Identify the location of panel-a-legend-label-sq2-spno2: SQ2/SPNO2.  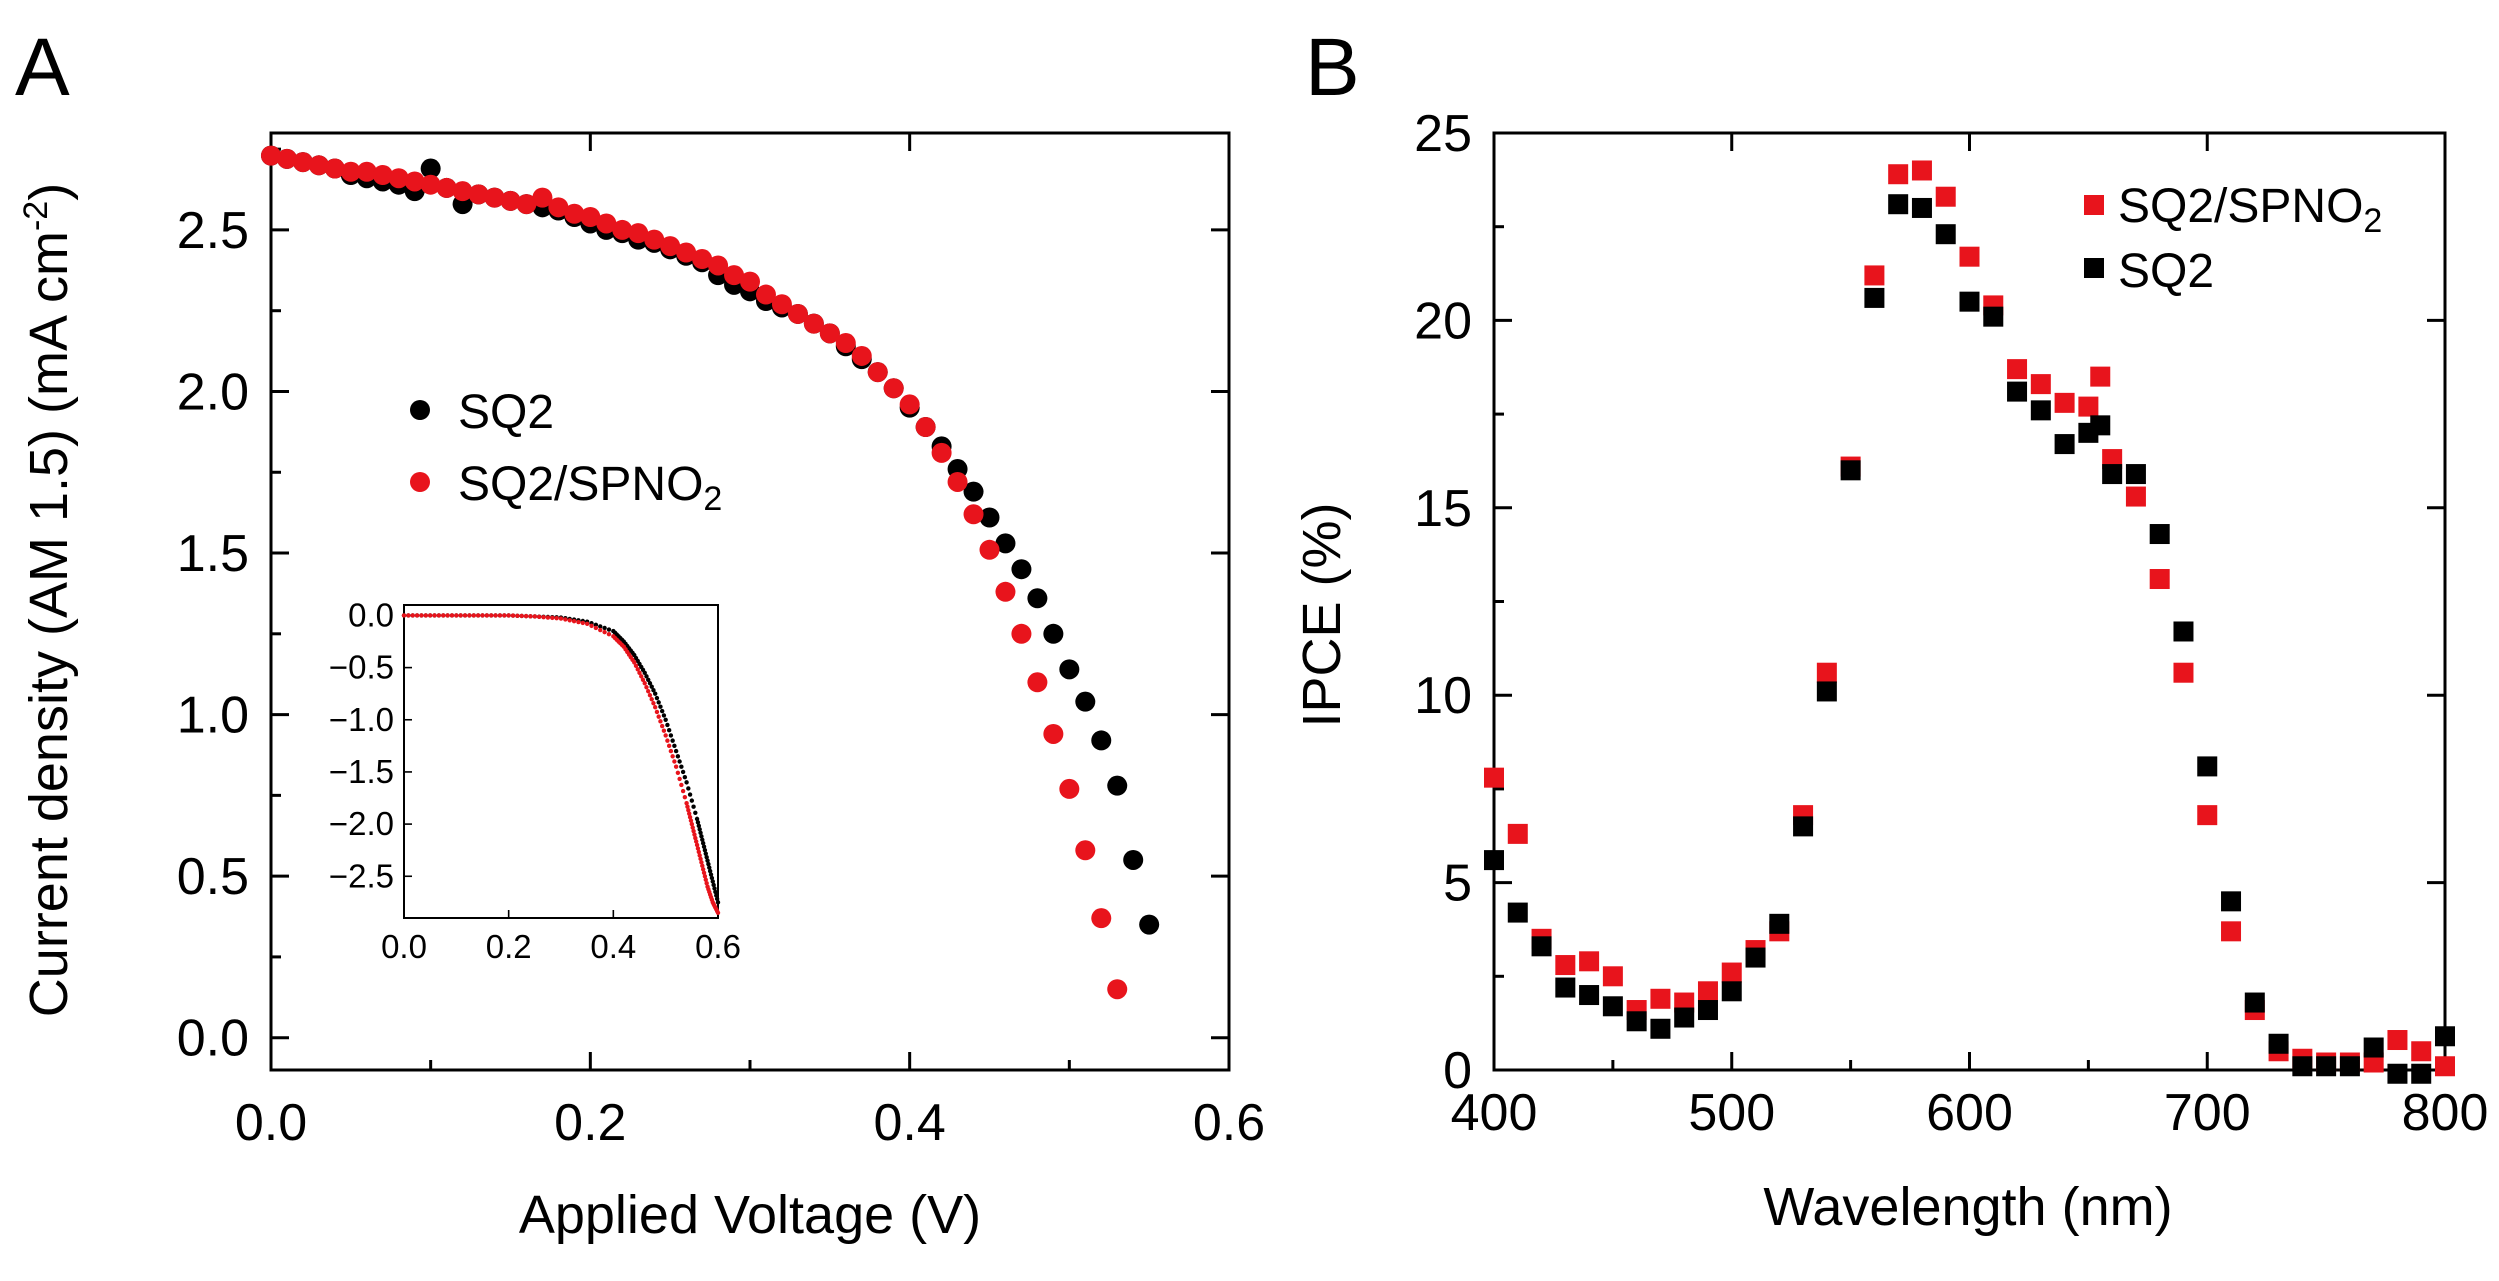
(590, 488).